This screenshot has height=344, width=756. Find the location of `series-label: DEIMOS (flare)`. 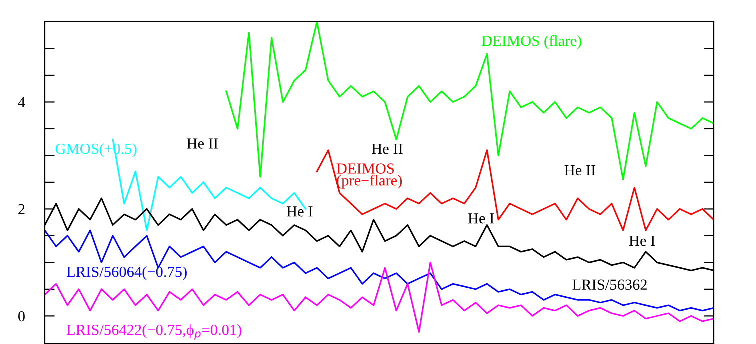

series-label: DEIMOS (flare) is located at coordinates (532, 42).